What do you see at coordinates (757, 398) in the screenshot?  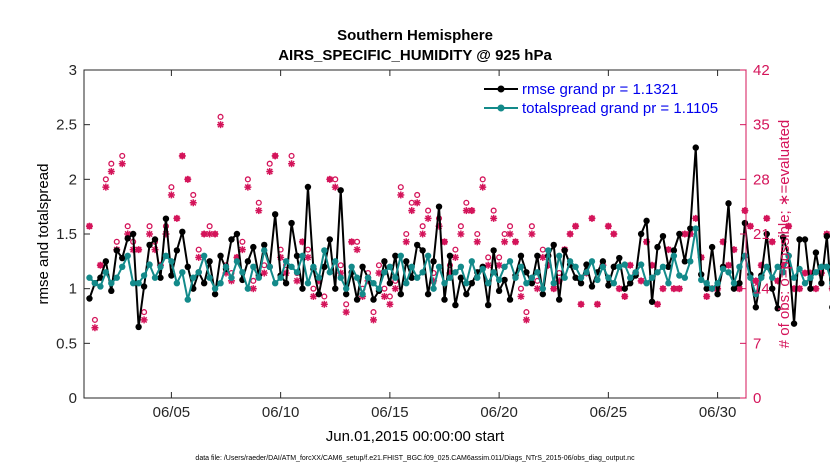 I see `y2-tick-label: 0` at bounding box center [757, 398].